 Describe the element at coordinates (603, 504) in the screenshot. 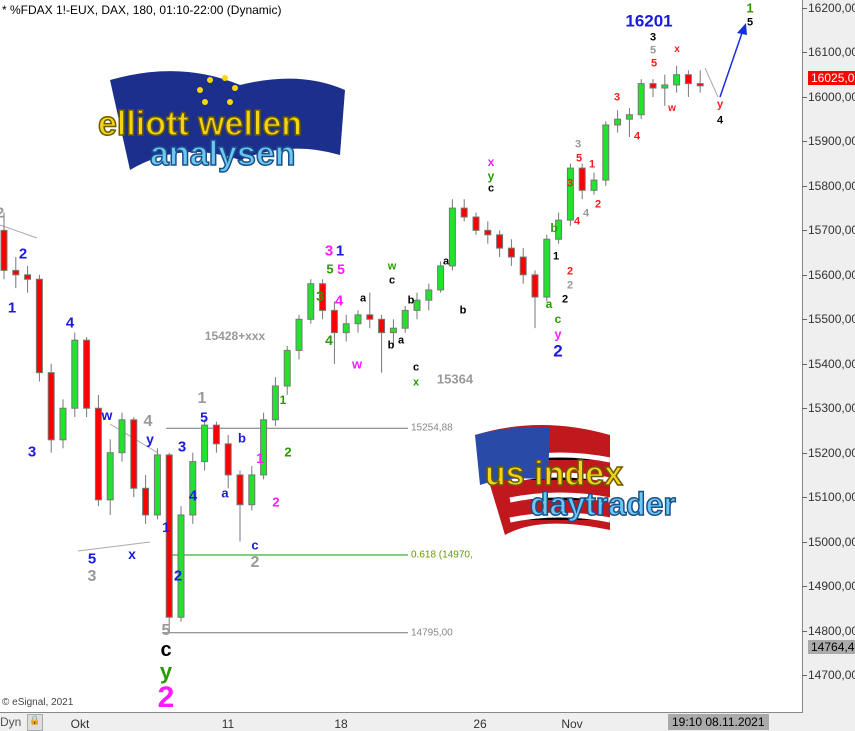

I see `svg-text: daytrader` at that location.